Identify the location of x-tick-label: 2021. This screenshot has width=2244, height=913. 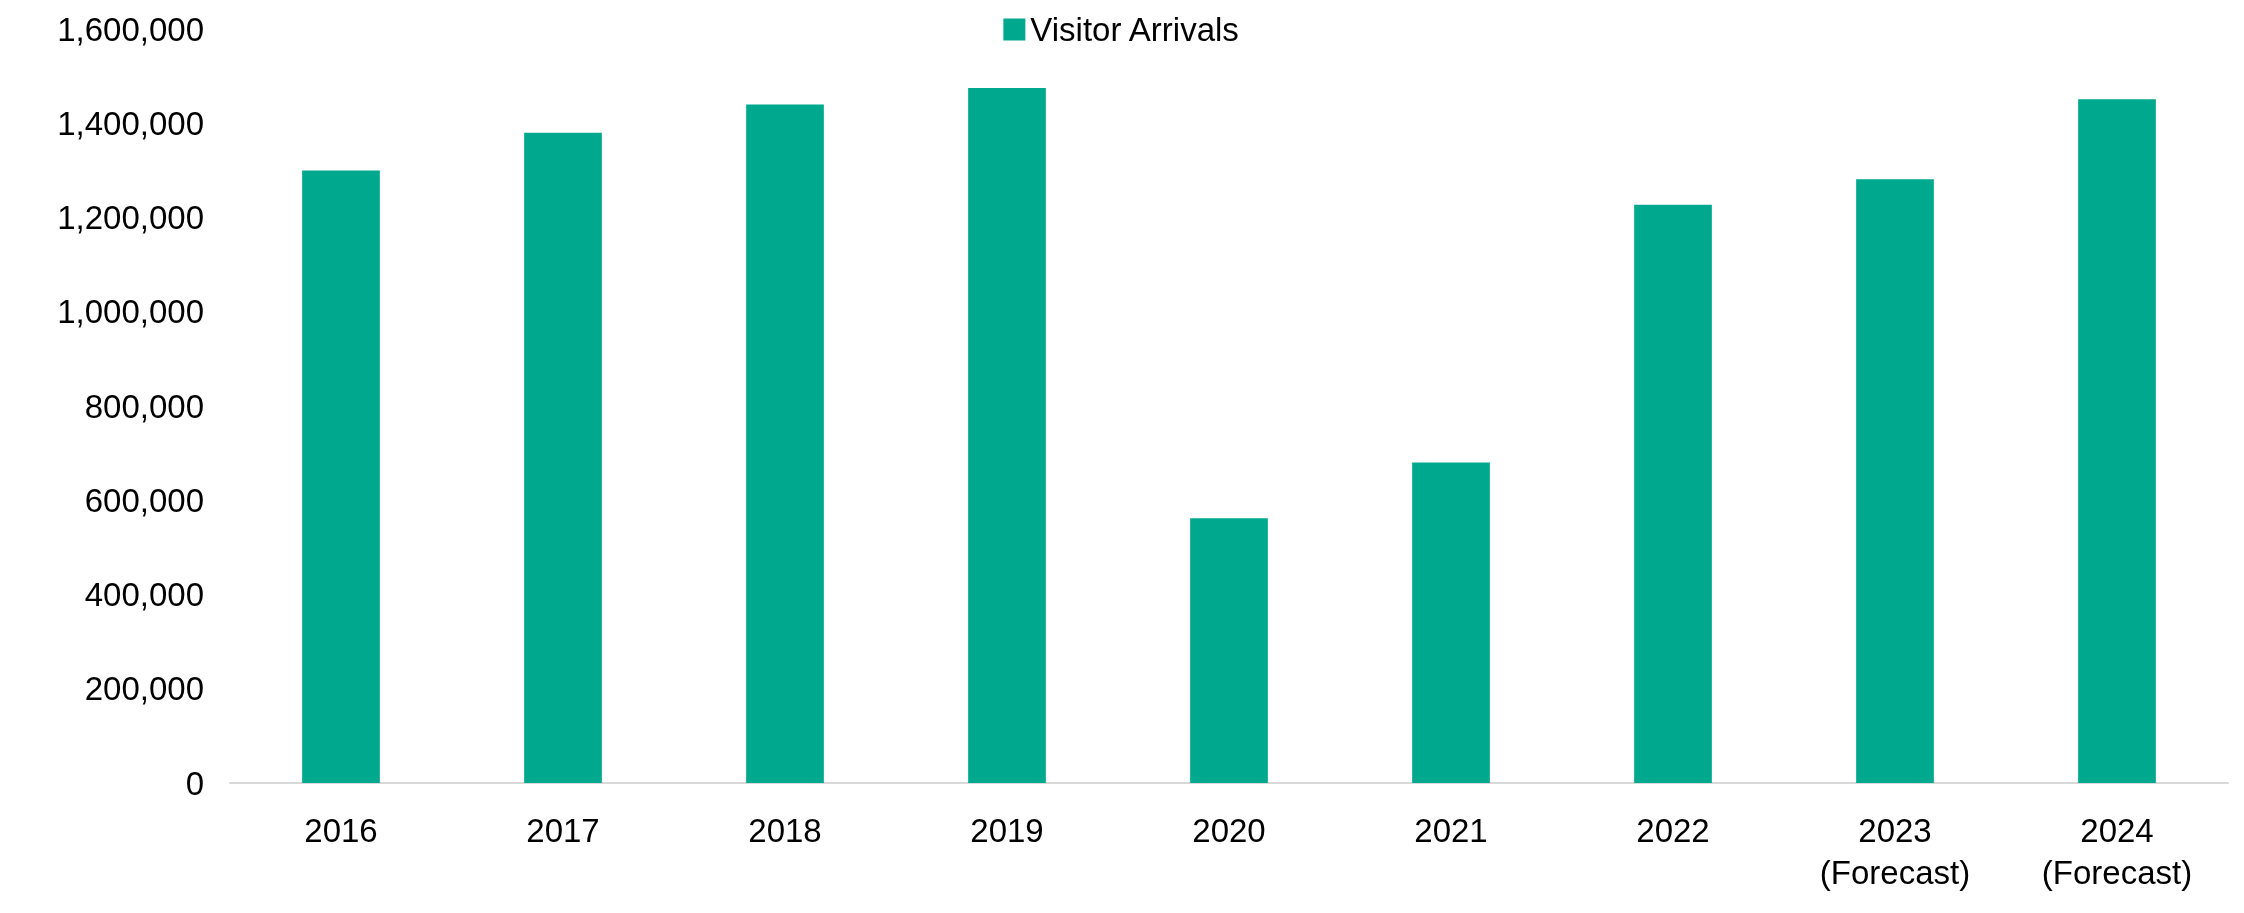
(1451, 830).